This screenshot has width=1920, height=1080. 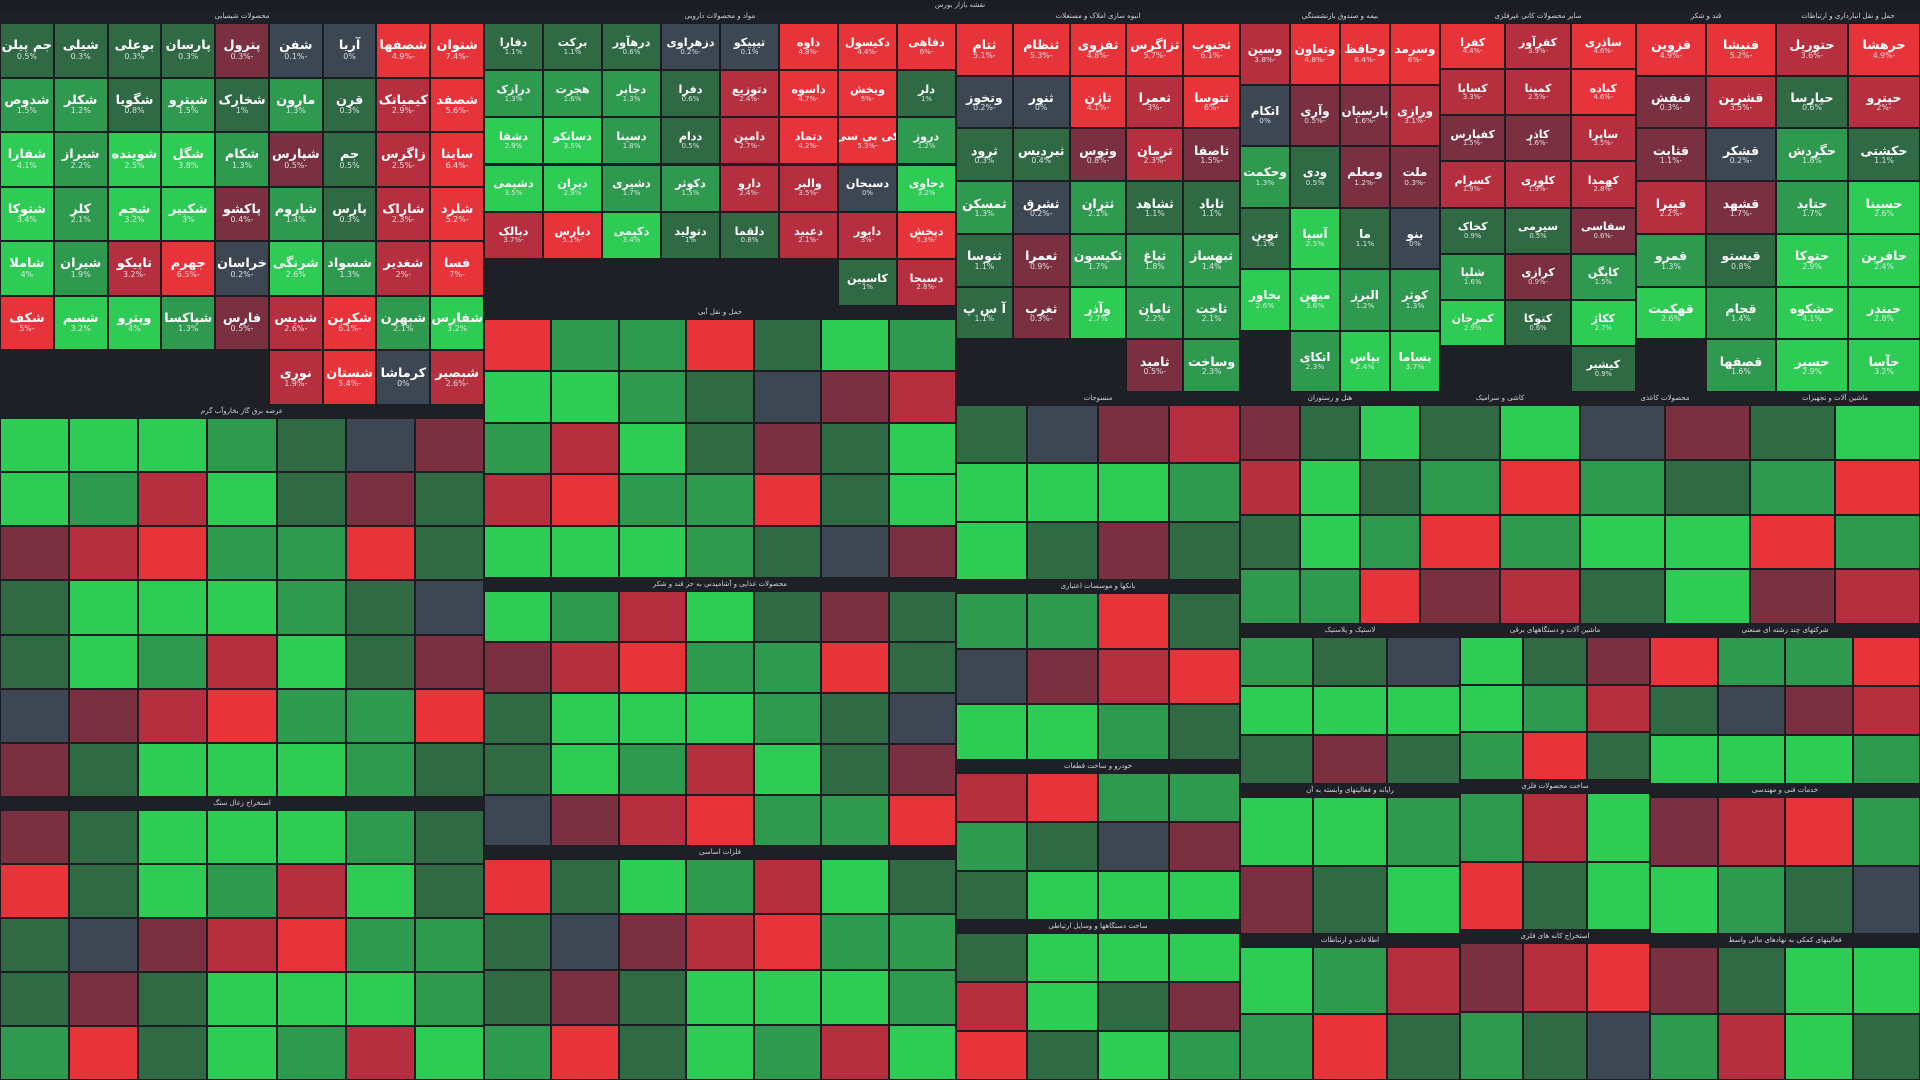 I want to click on stock-tile: بساما 3.7%, so click(x=1415, y=361).